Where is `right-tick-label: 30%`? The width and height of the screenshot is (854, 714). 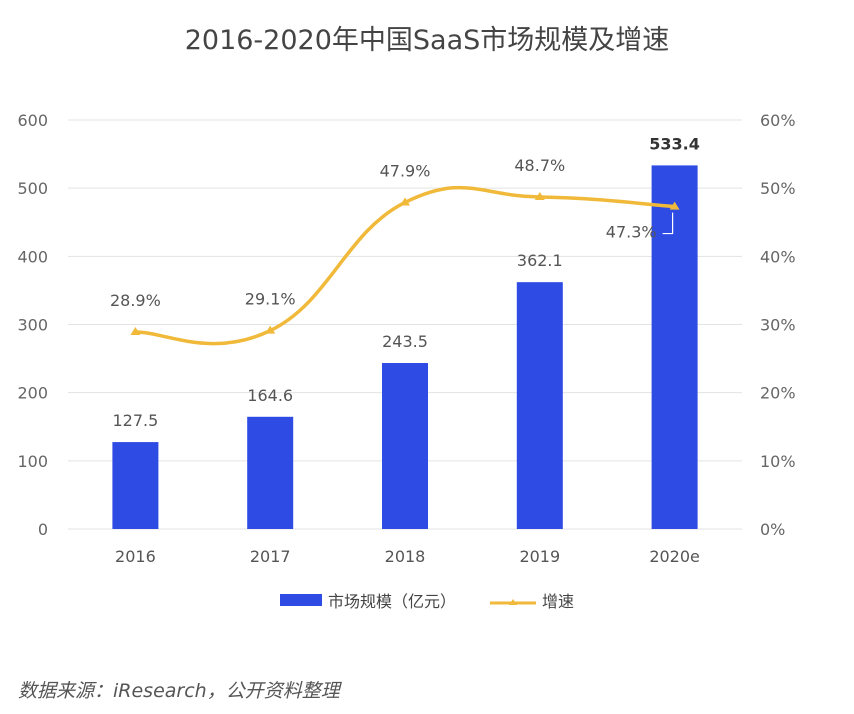 right-tick-label: 30% is located at coordinates (778, 325).